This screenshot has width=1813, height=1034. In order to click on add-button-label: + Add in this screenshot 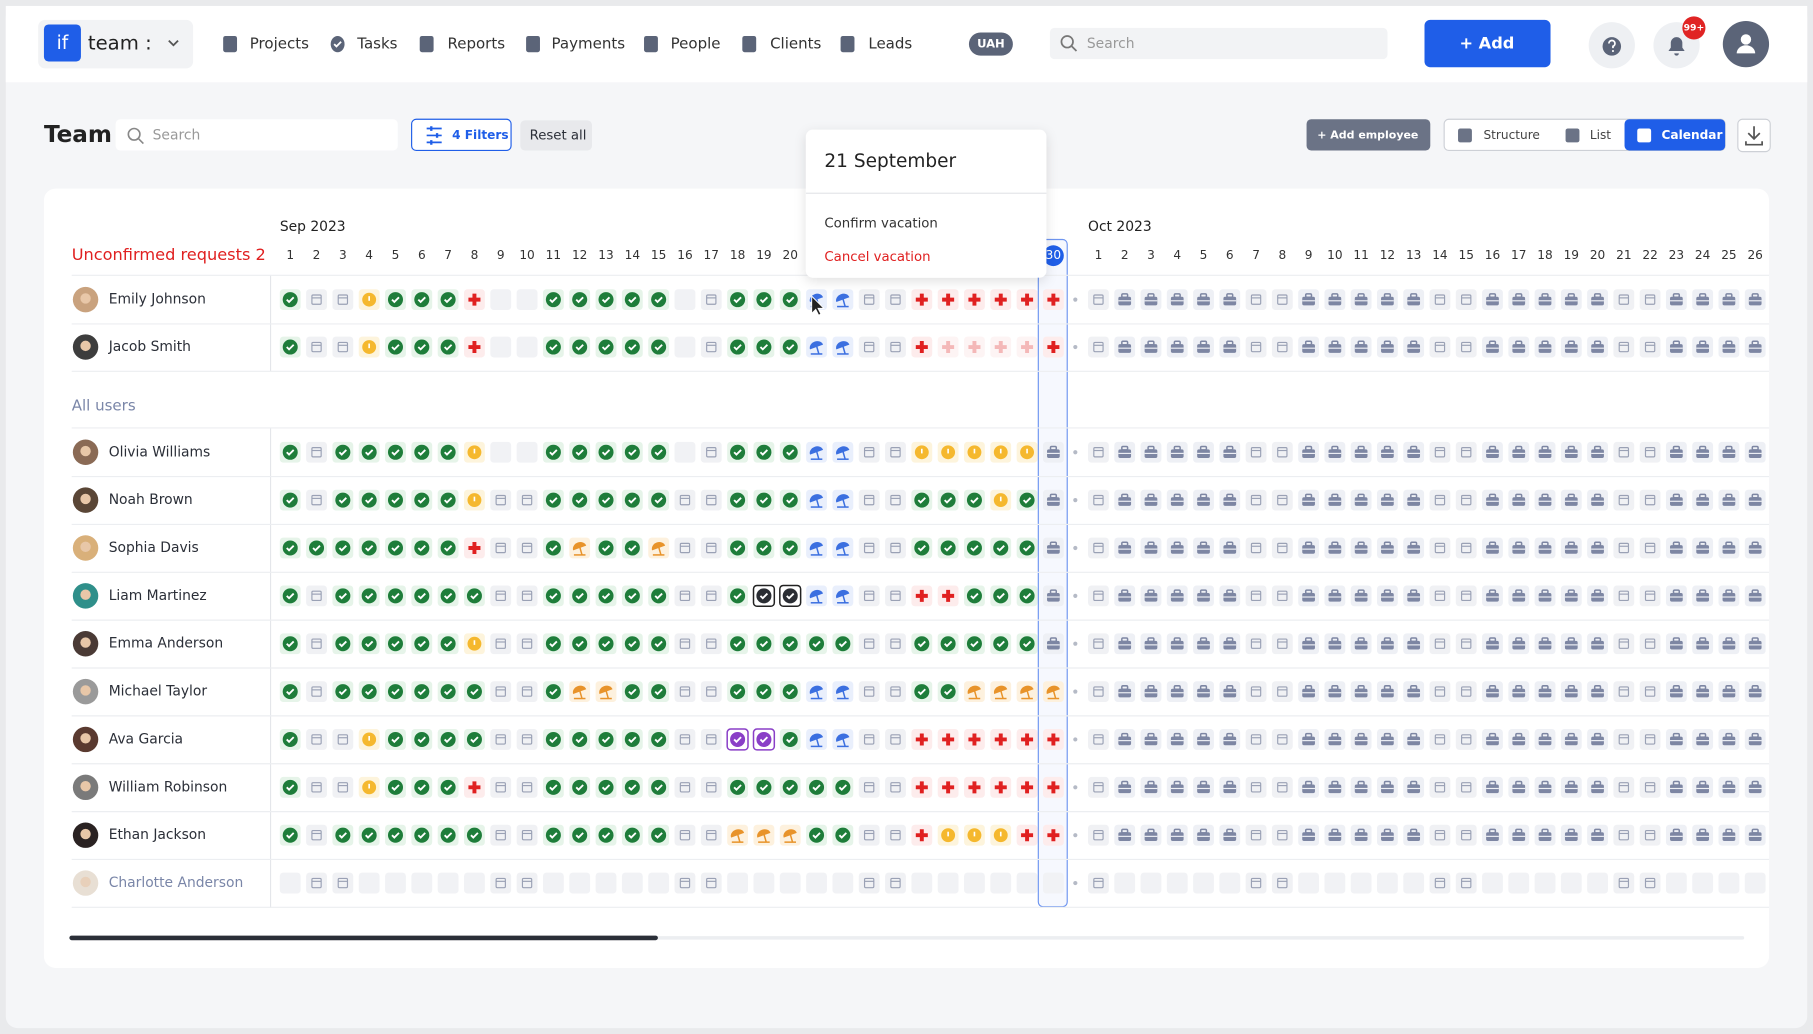, I will do `click(1487, 43)`.